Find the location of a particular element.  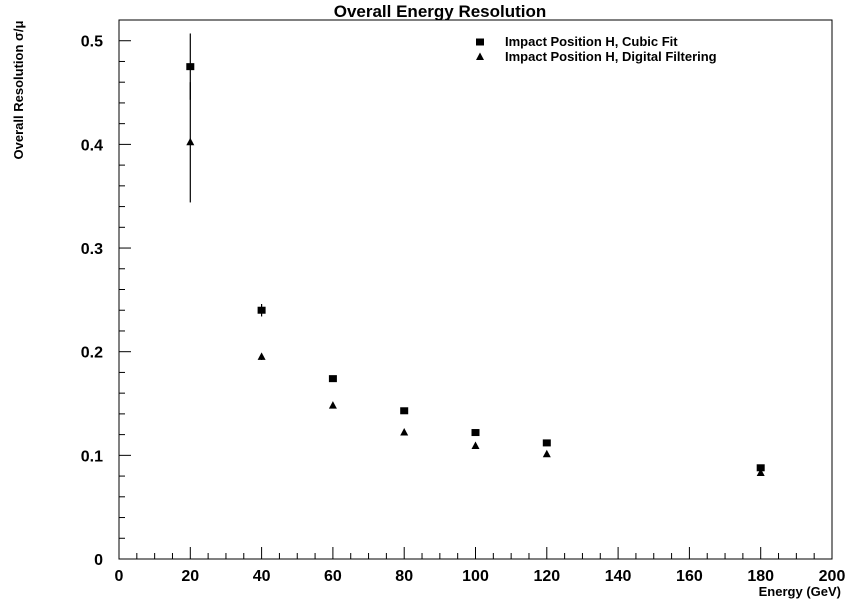

legend-item: Impact Position H, Digital Filtering is located at coordinates (596, 56).